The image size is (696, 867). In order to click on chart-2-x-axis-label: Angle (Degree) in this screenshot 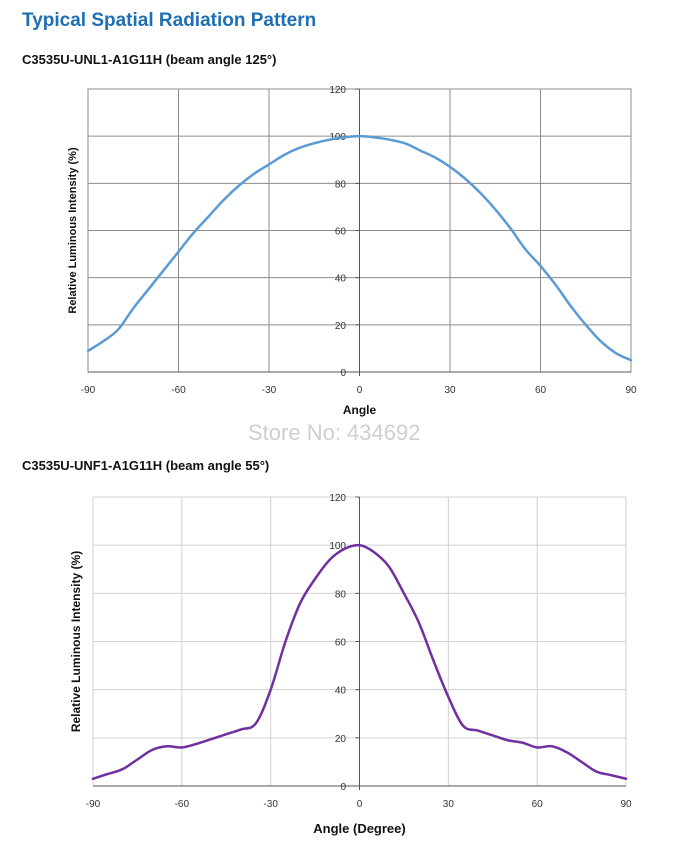, I will do `click(359, 828)`.